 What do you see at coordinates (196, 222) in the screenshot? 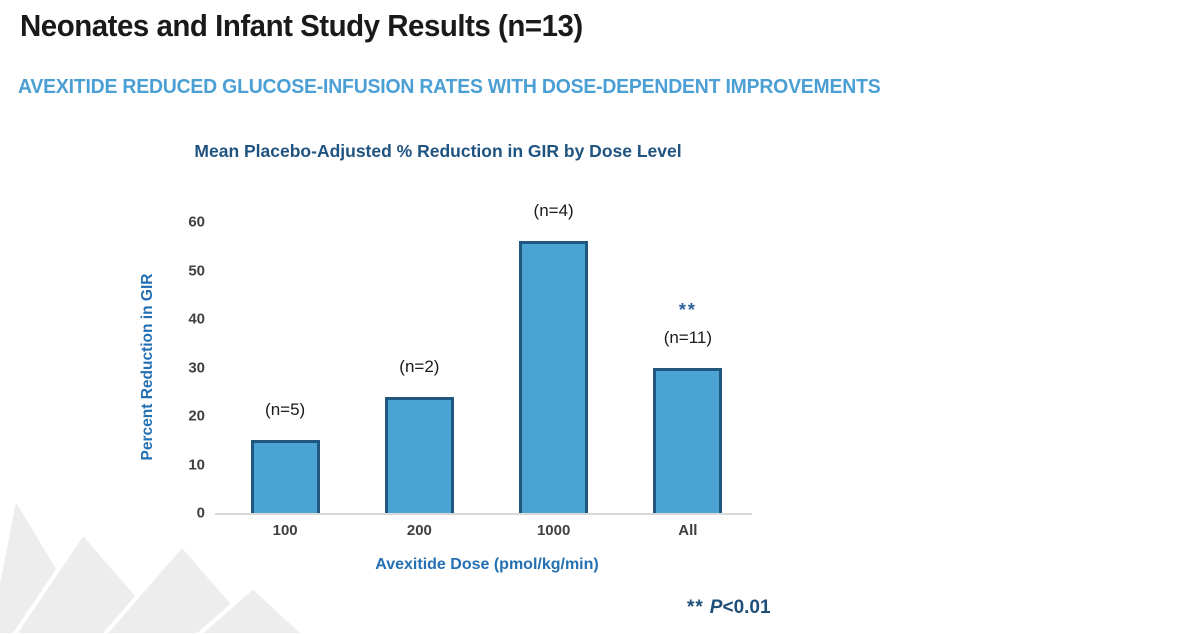
I see `y-tick-60: 60` at bounding box center [196, 222].